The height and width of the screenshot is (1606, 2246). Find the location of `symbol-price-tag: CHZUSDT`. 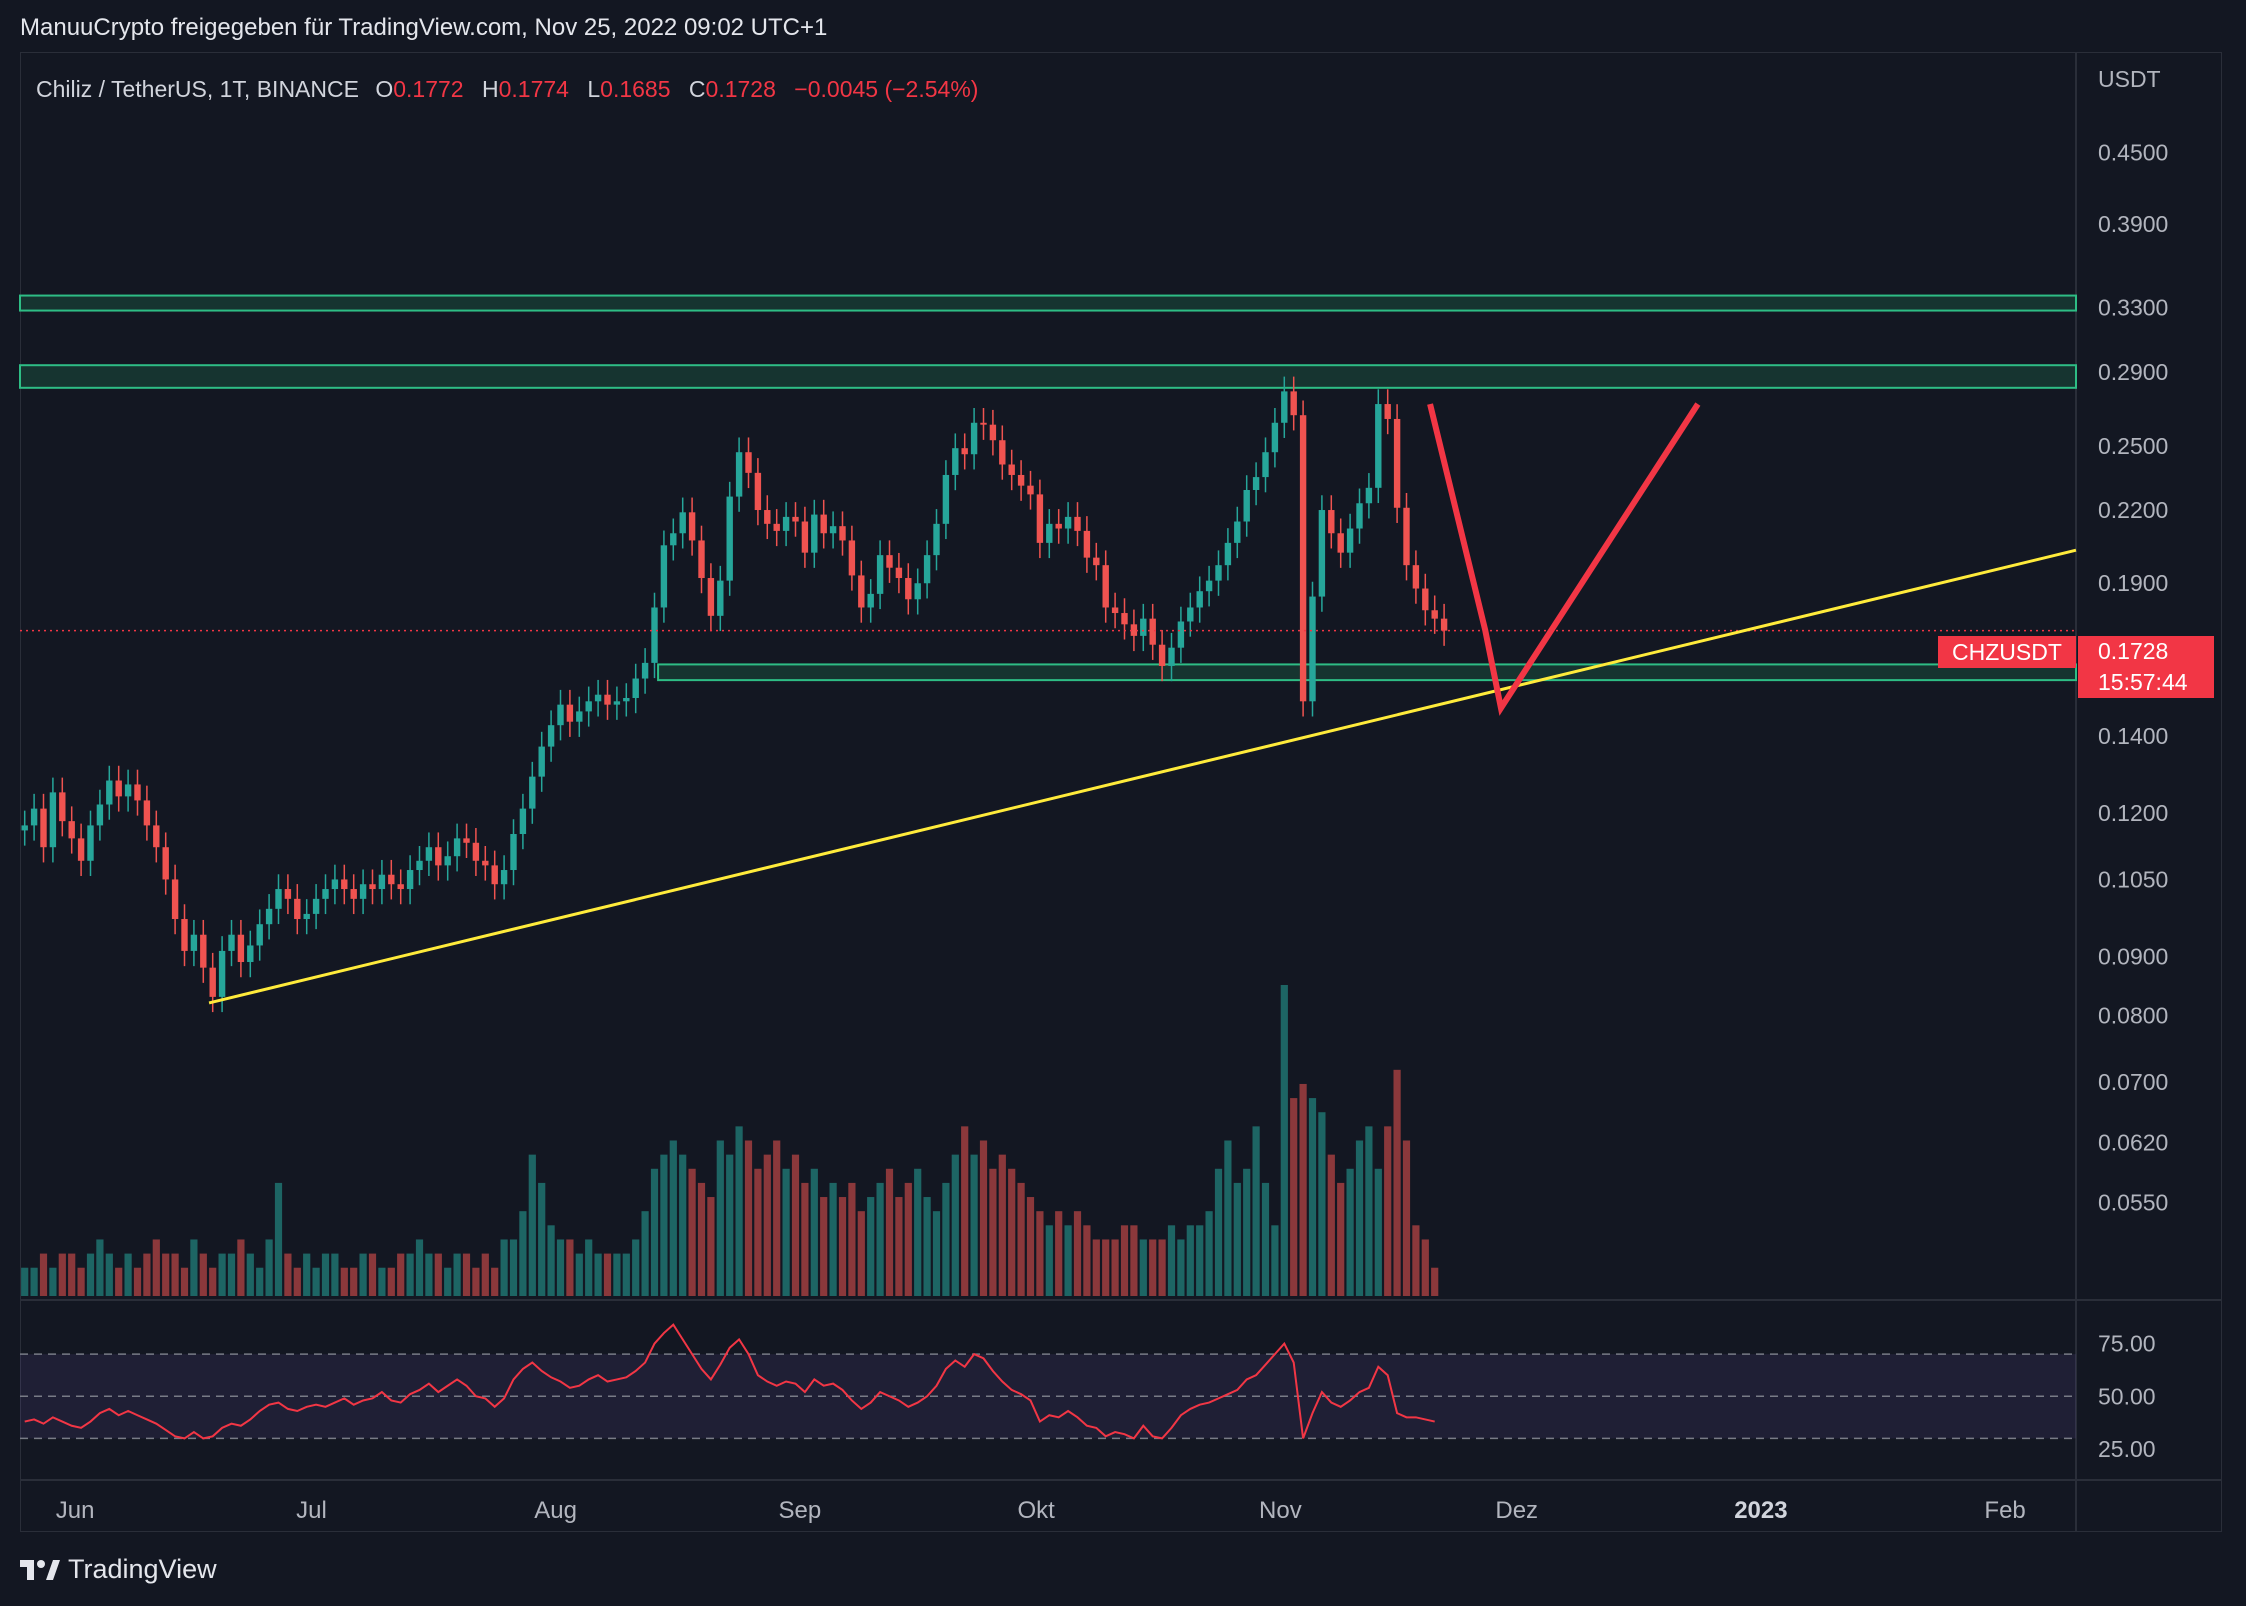

symbol-price-tag: CHZUSDT is located at coordinates (2007, 652).